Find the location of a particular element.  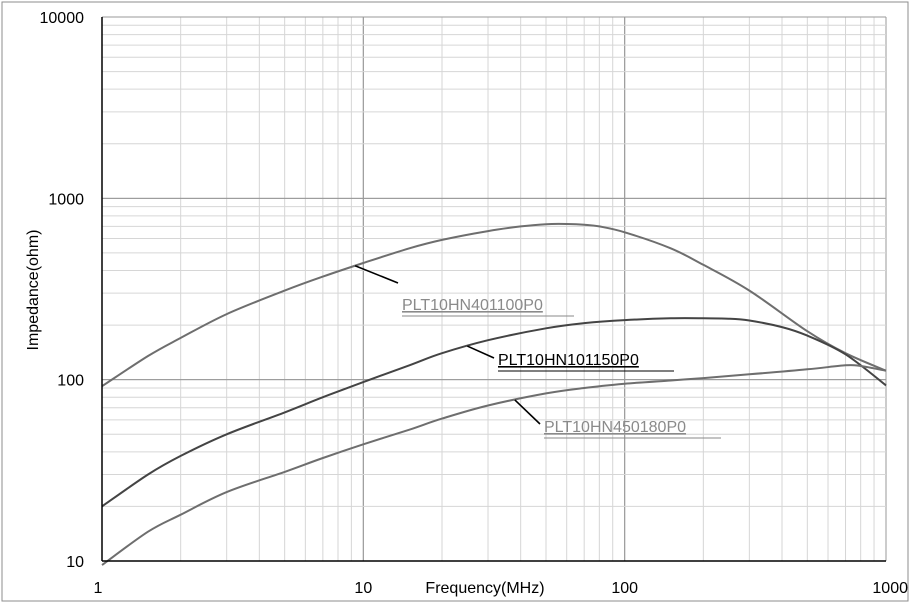

x-tick-label: 1 is located at coordinates (98, 588).